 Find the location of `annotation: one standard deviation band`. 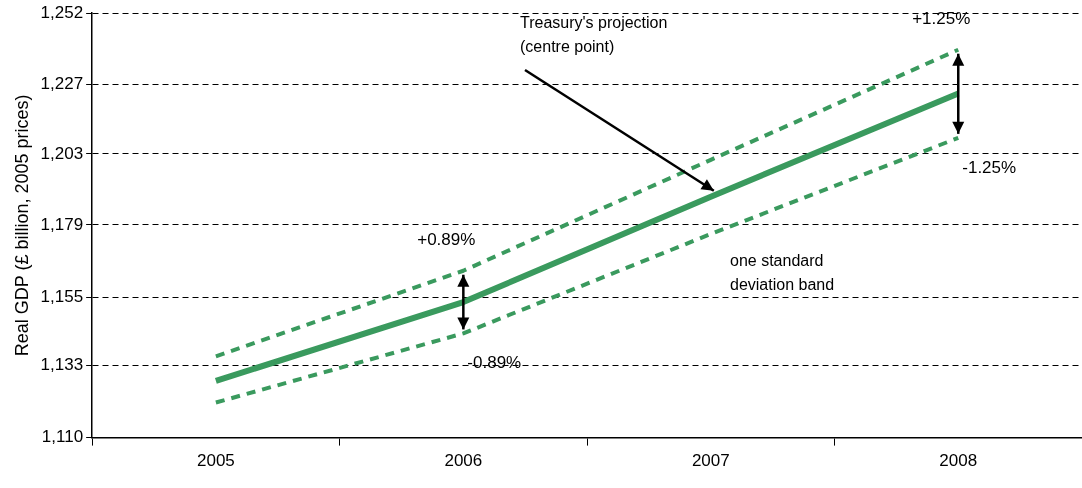

annotation: one standard deviation band is located at coordinates (782, 273).